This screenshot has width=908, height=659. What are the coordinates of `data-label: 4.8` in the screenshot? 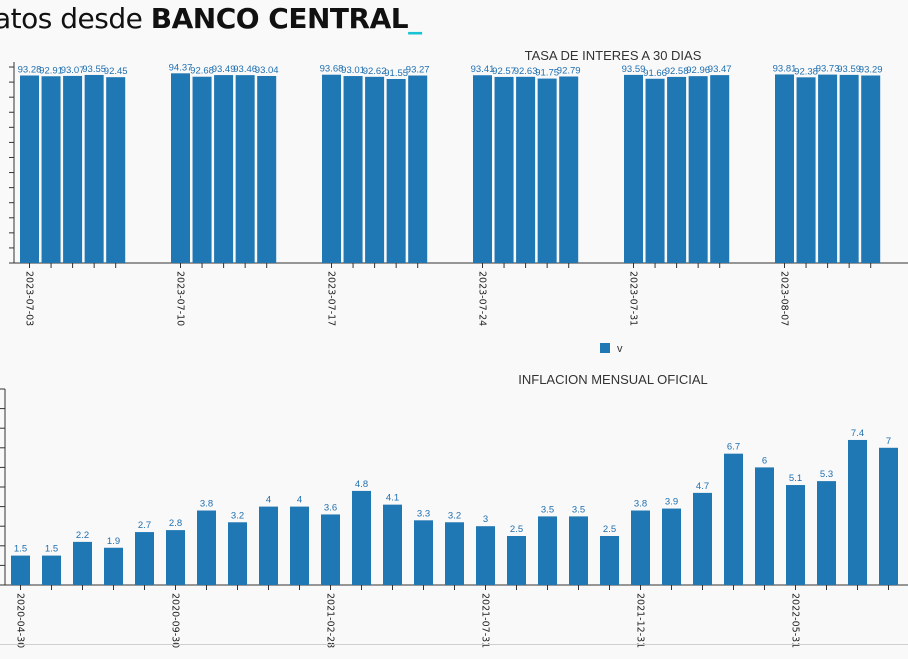 It's located at (361, 484).